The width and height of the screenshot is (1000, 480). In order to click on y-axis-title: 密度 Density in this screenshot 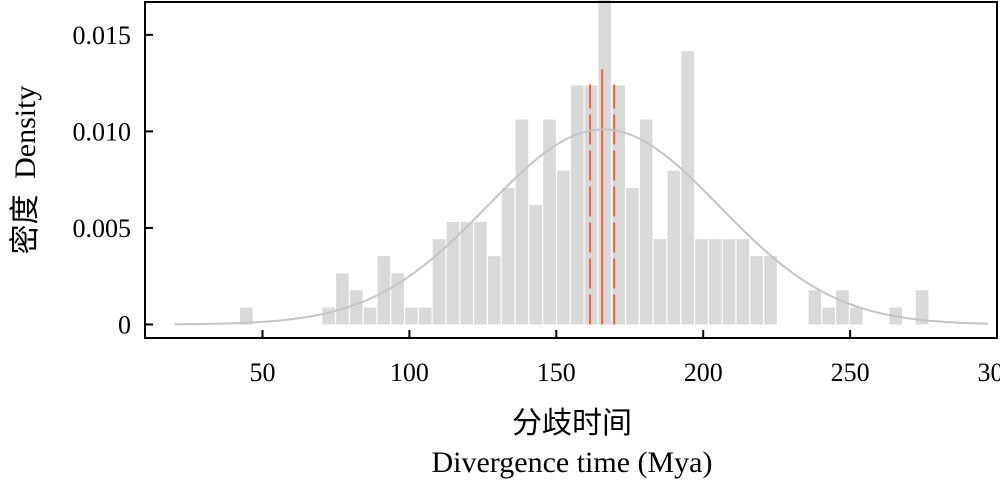, I will do `click(25, 170)`.